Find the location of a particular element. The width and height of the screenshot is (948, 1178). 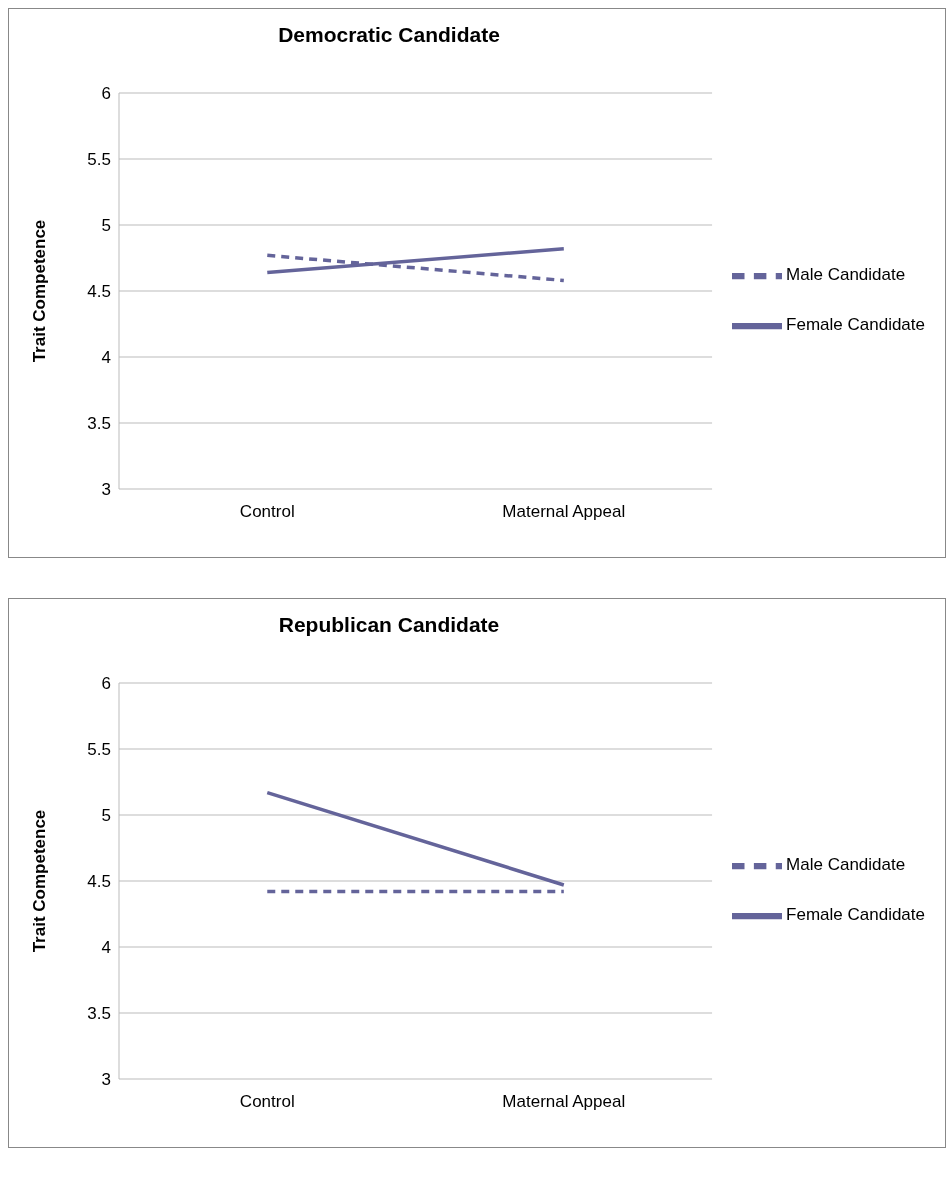

chart-title: Republican Candidate is located at coordinates (389, 625).